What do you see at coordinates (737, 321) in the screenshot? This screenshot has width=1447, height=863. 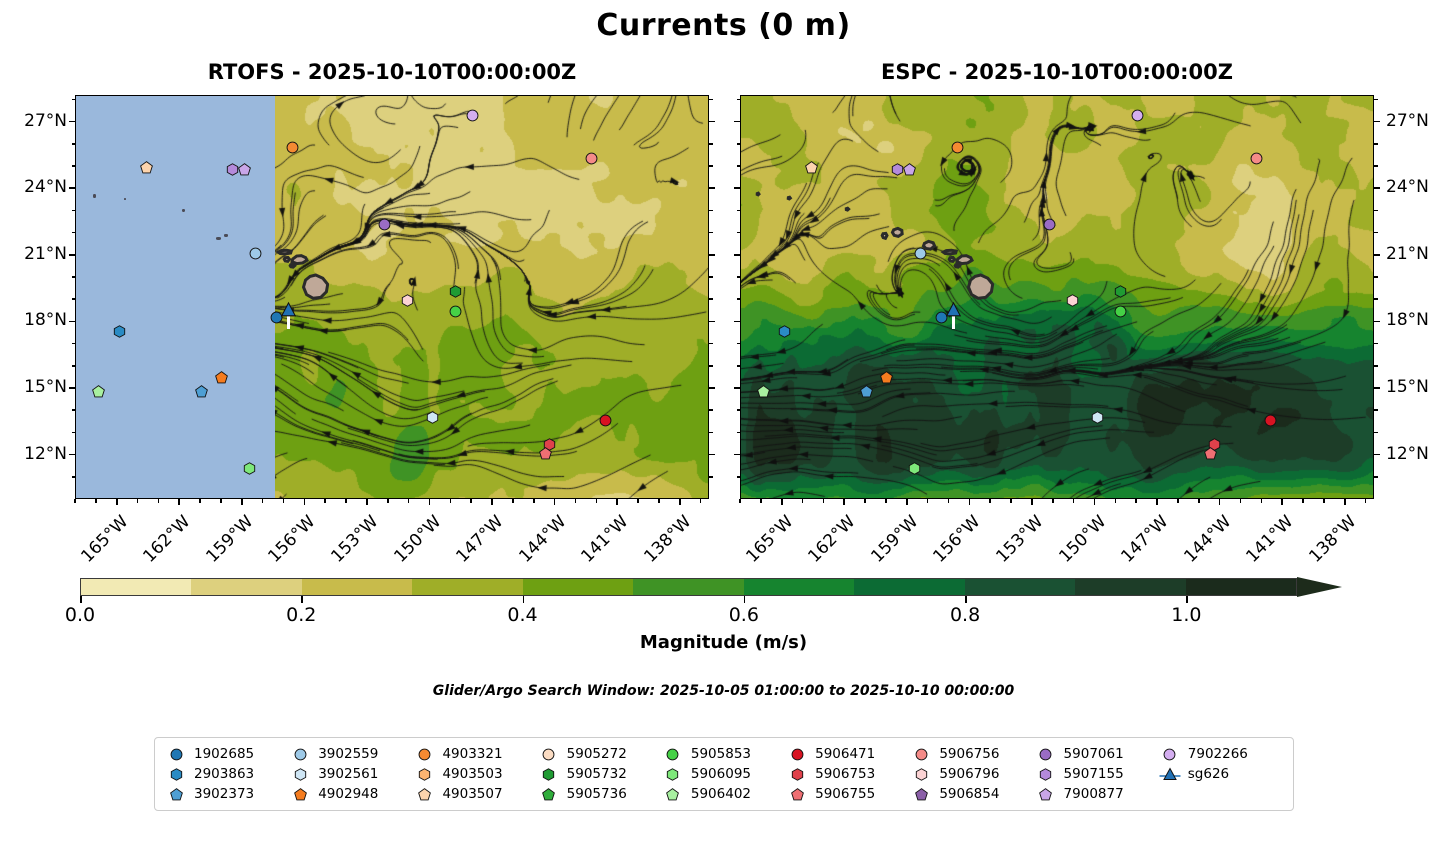 I see `ytick-major` at bounding box center [737, 321].